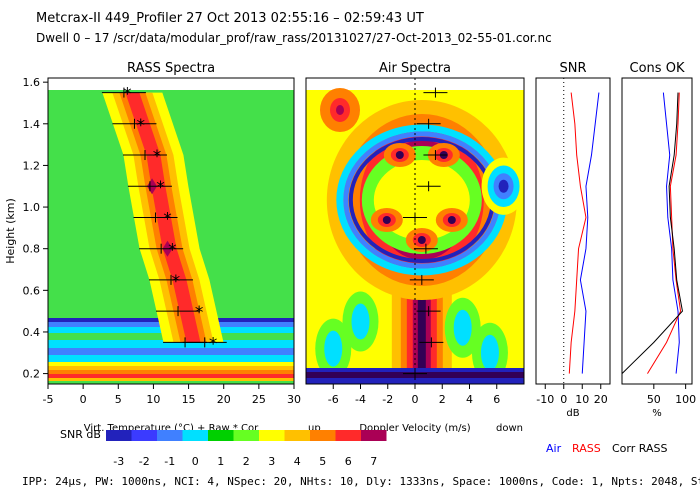 The width and height of the screenshot is (700, 500). I want to click on corner-patch, so click(340, 110).